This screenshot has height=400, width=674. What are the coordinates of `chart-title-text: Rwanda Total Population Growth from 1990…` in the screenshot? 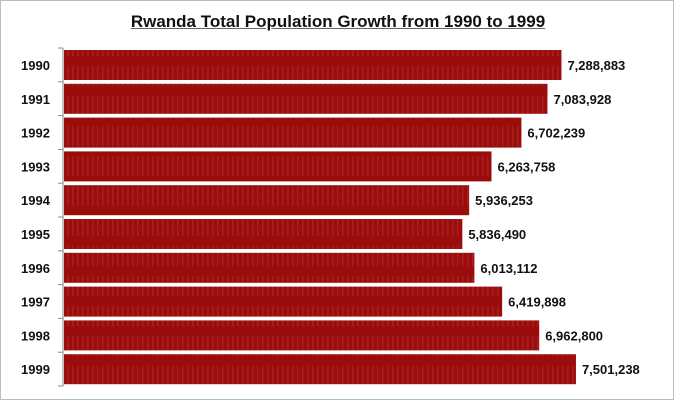 It's located at (338, 21).